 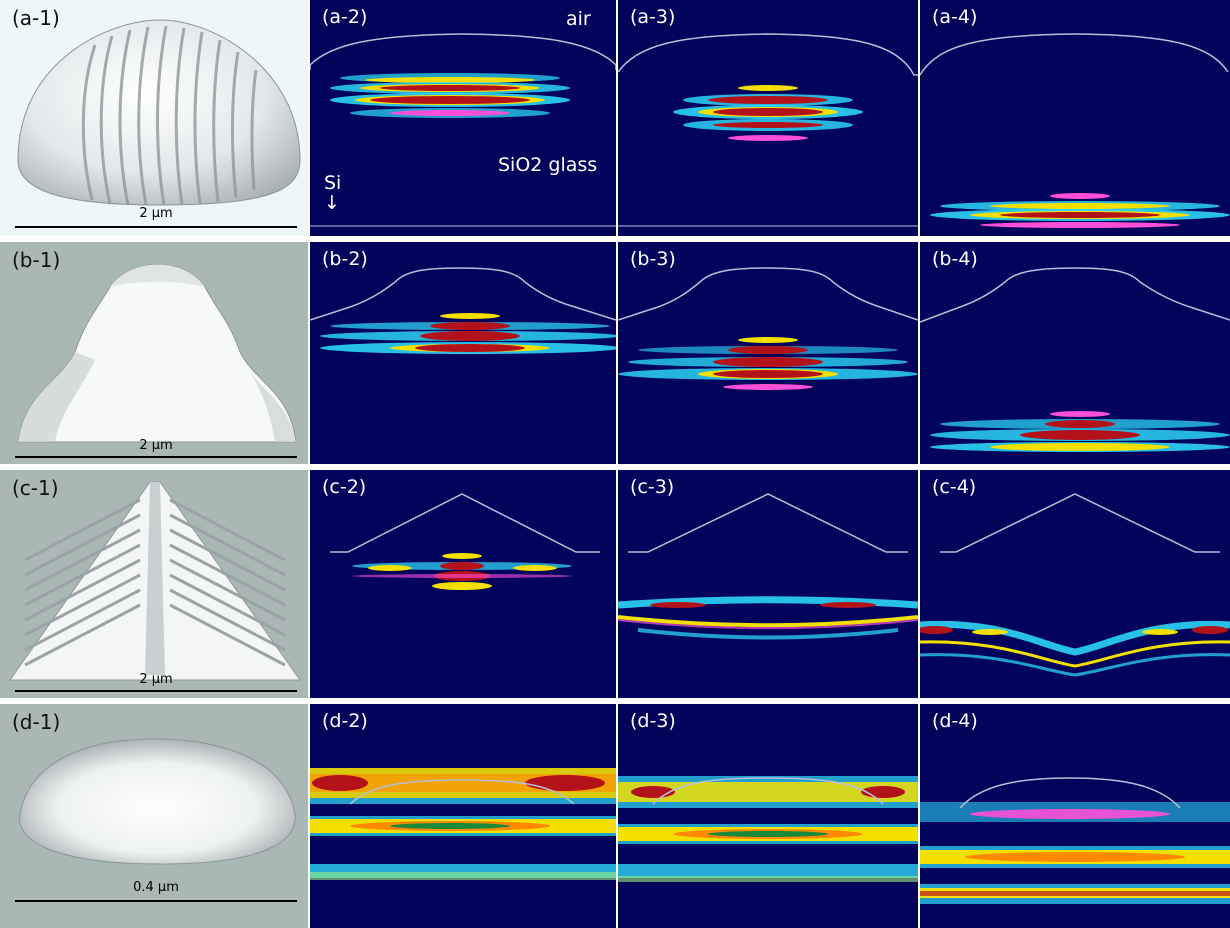 I want to click on field-panel-a-3: (a-3), so click(x=768, y=118).